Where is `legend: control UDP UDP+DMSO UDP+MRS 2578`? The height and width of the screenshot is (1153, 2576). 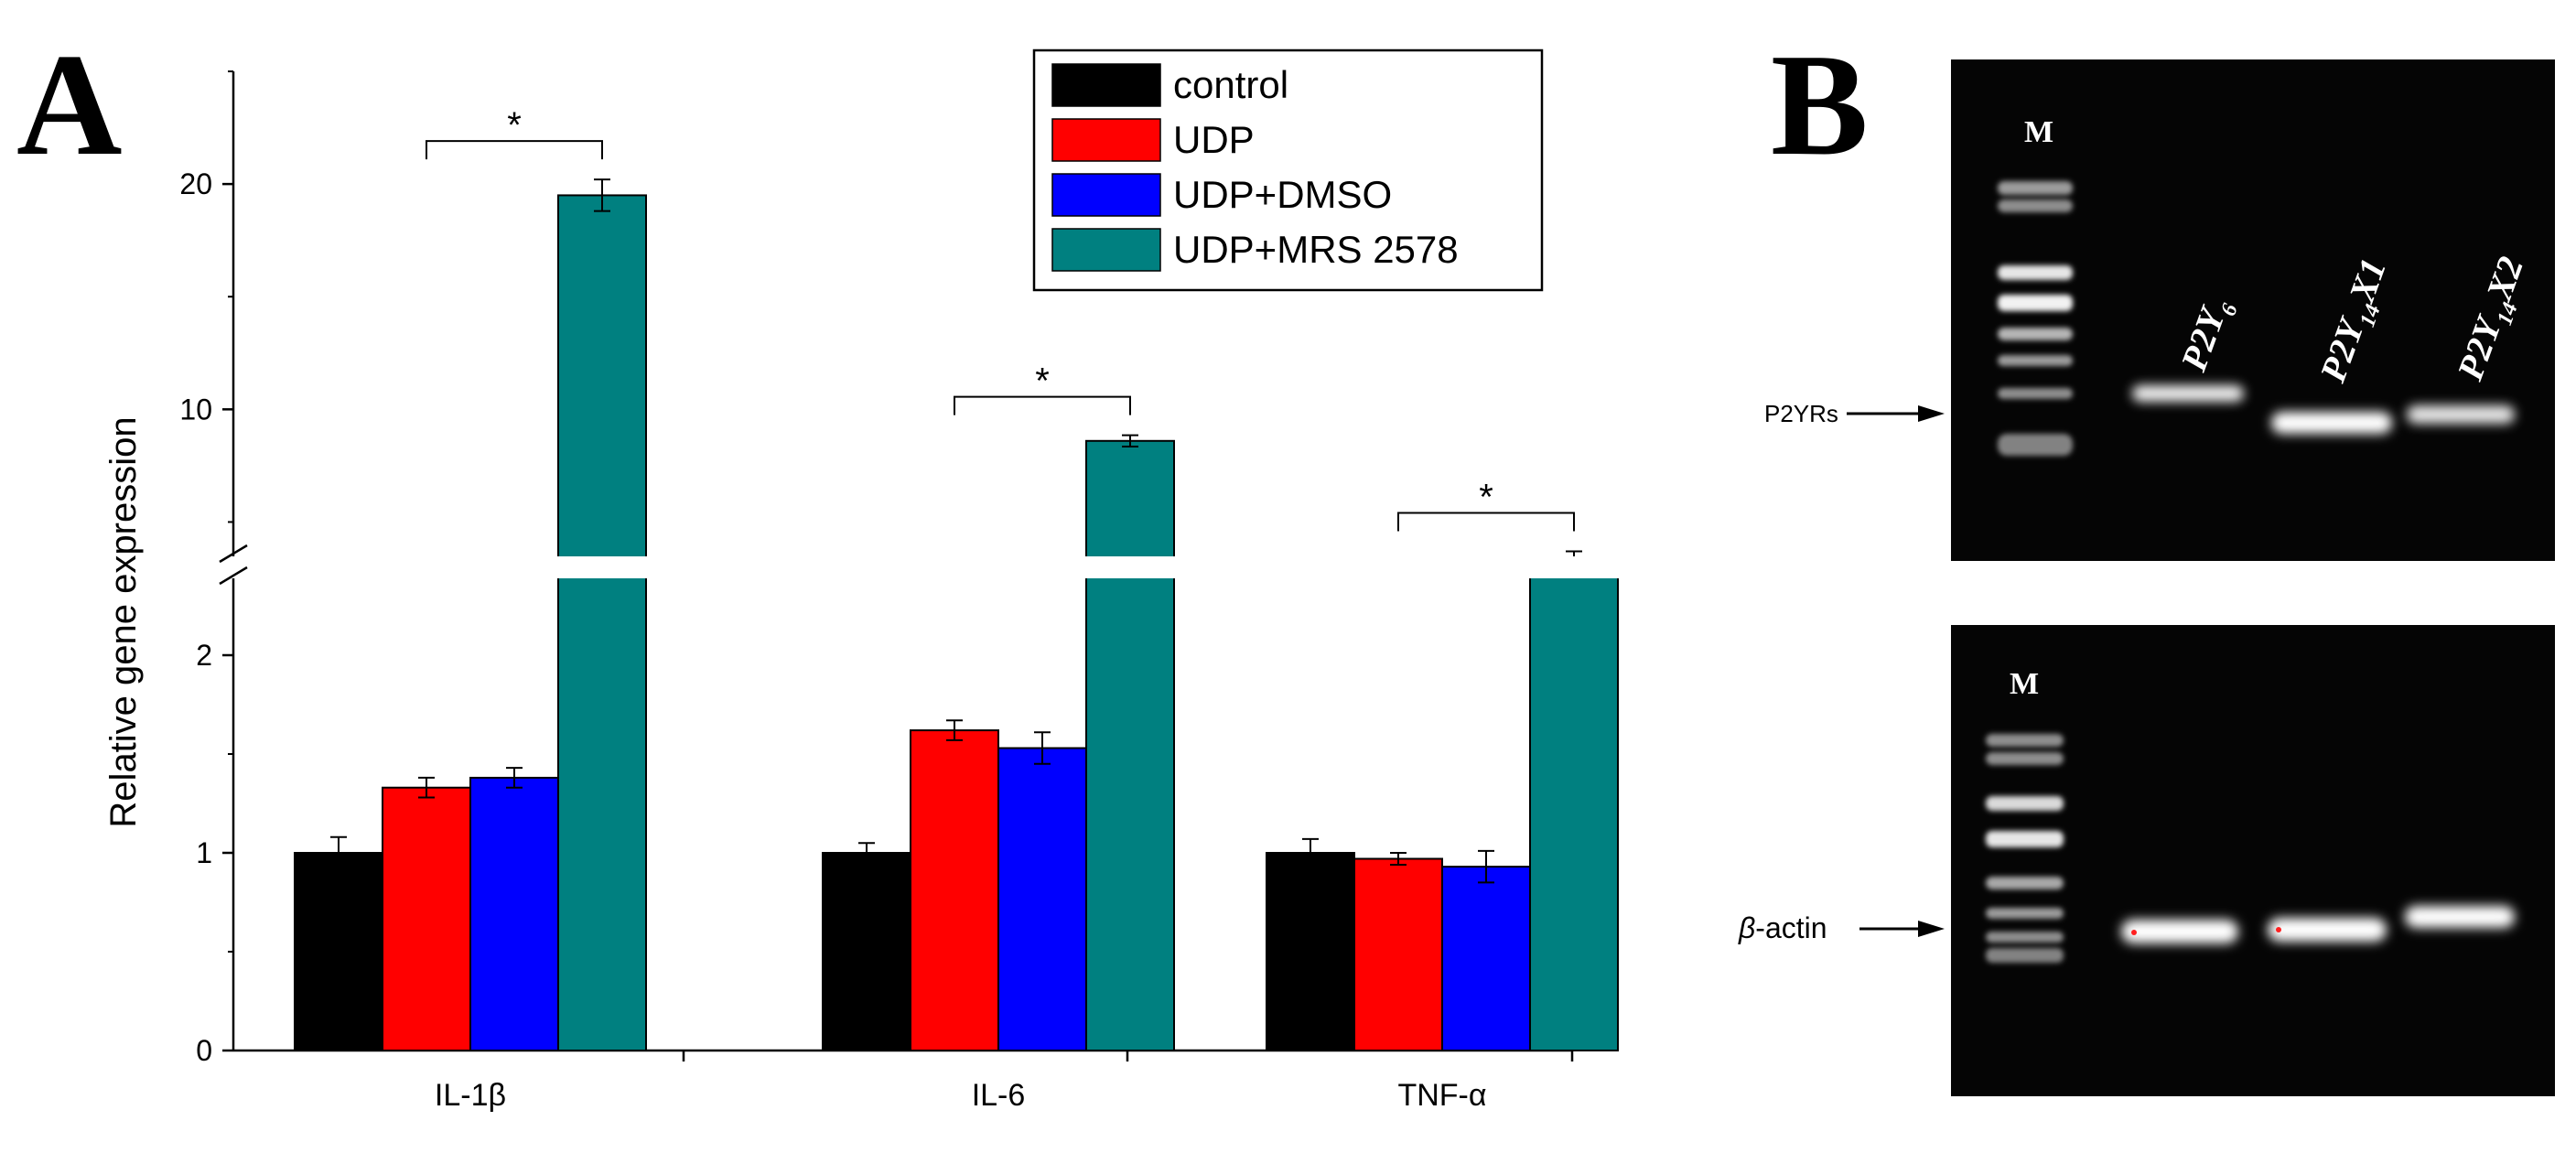
legend: control UDP UDP+DMSO UDP+MRS 2578 is located at coordinates (1288, 170).